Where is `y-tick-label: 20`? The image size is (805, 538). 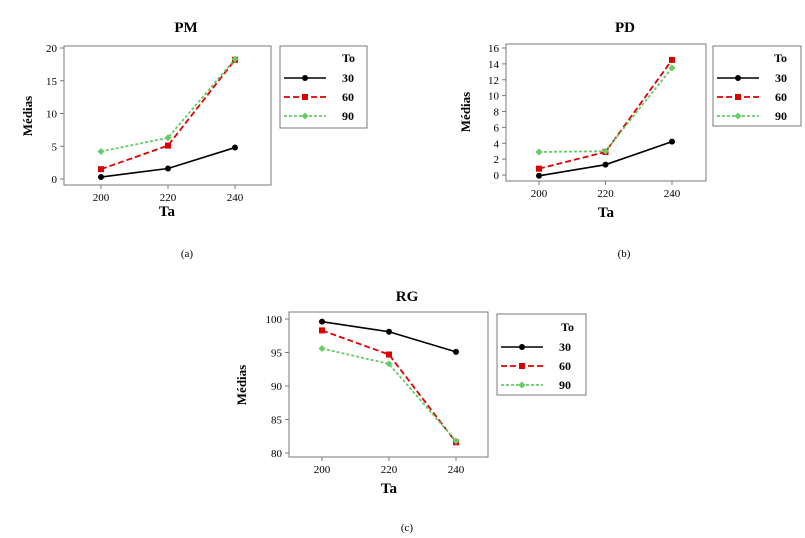
y-tick-label: 20 is located at coordinates (52, 49).